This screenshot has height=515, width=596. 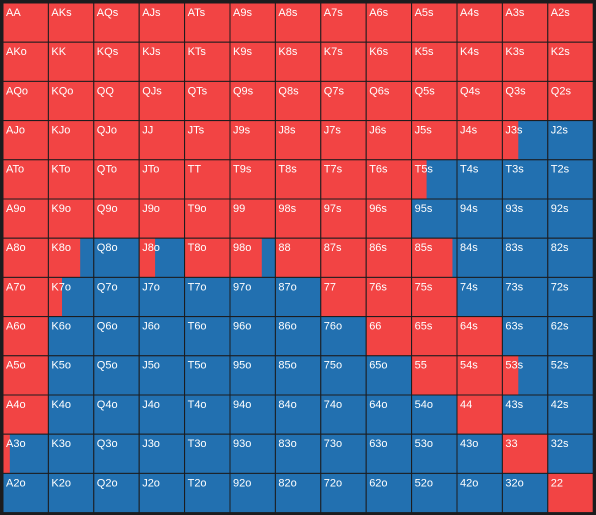 I want to click on hand-label: A5o, so click(x=16, y=366).